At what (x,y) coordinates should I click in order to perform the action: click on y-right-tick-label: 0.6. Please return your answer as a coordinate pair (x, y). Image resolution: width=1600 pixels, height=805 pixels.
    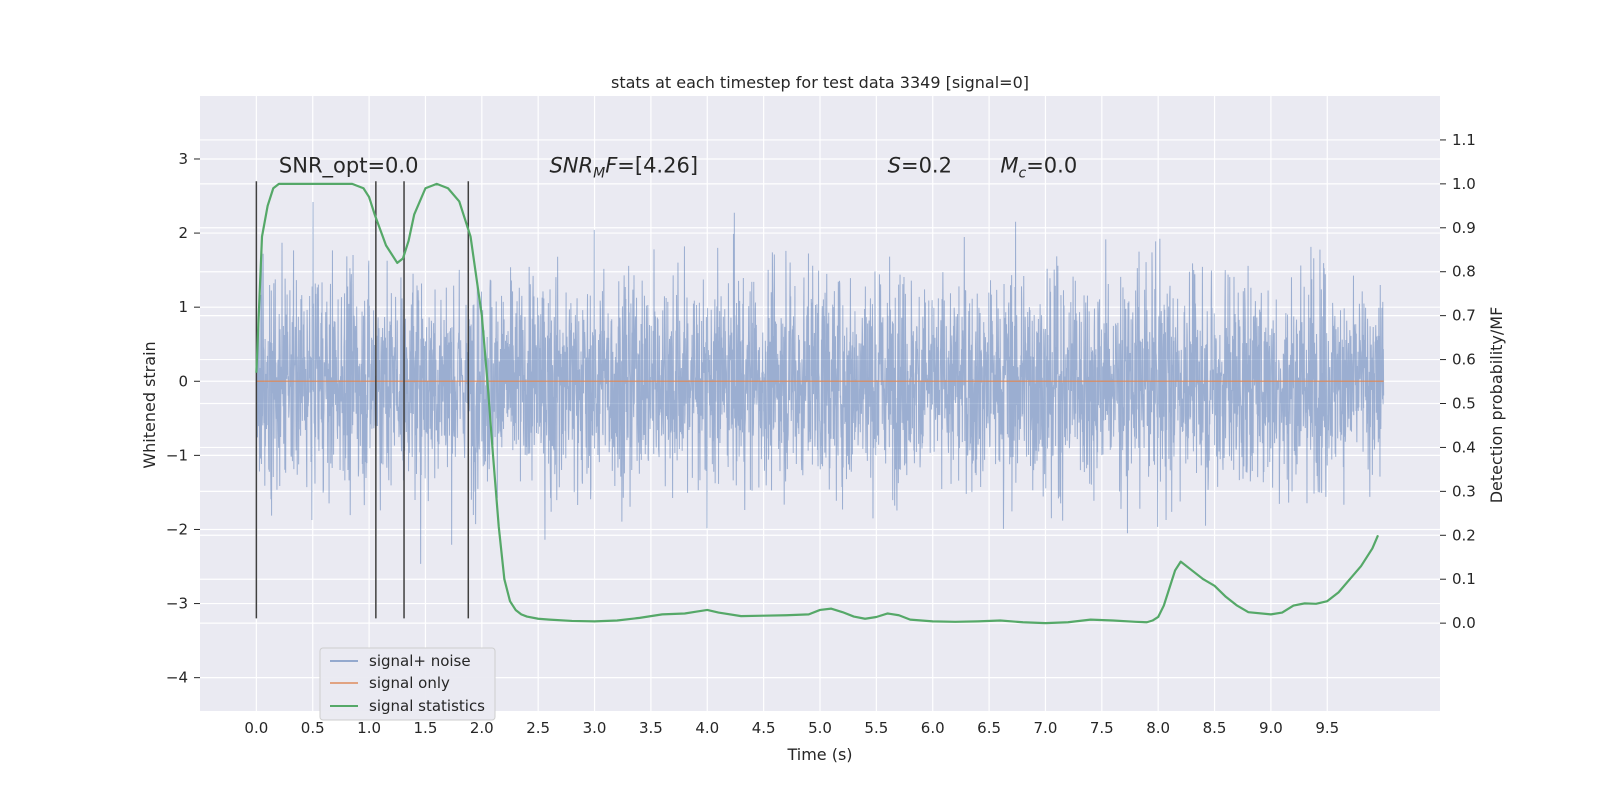
    Looking at the image, I should click on (1464, 360).